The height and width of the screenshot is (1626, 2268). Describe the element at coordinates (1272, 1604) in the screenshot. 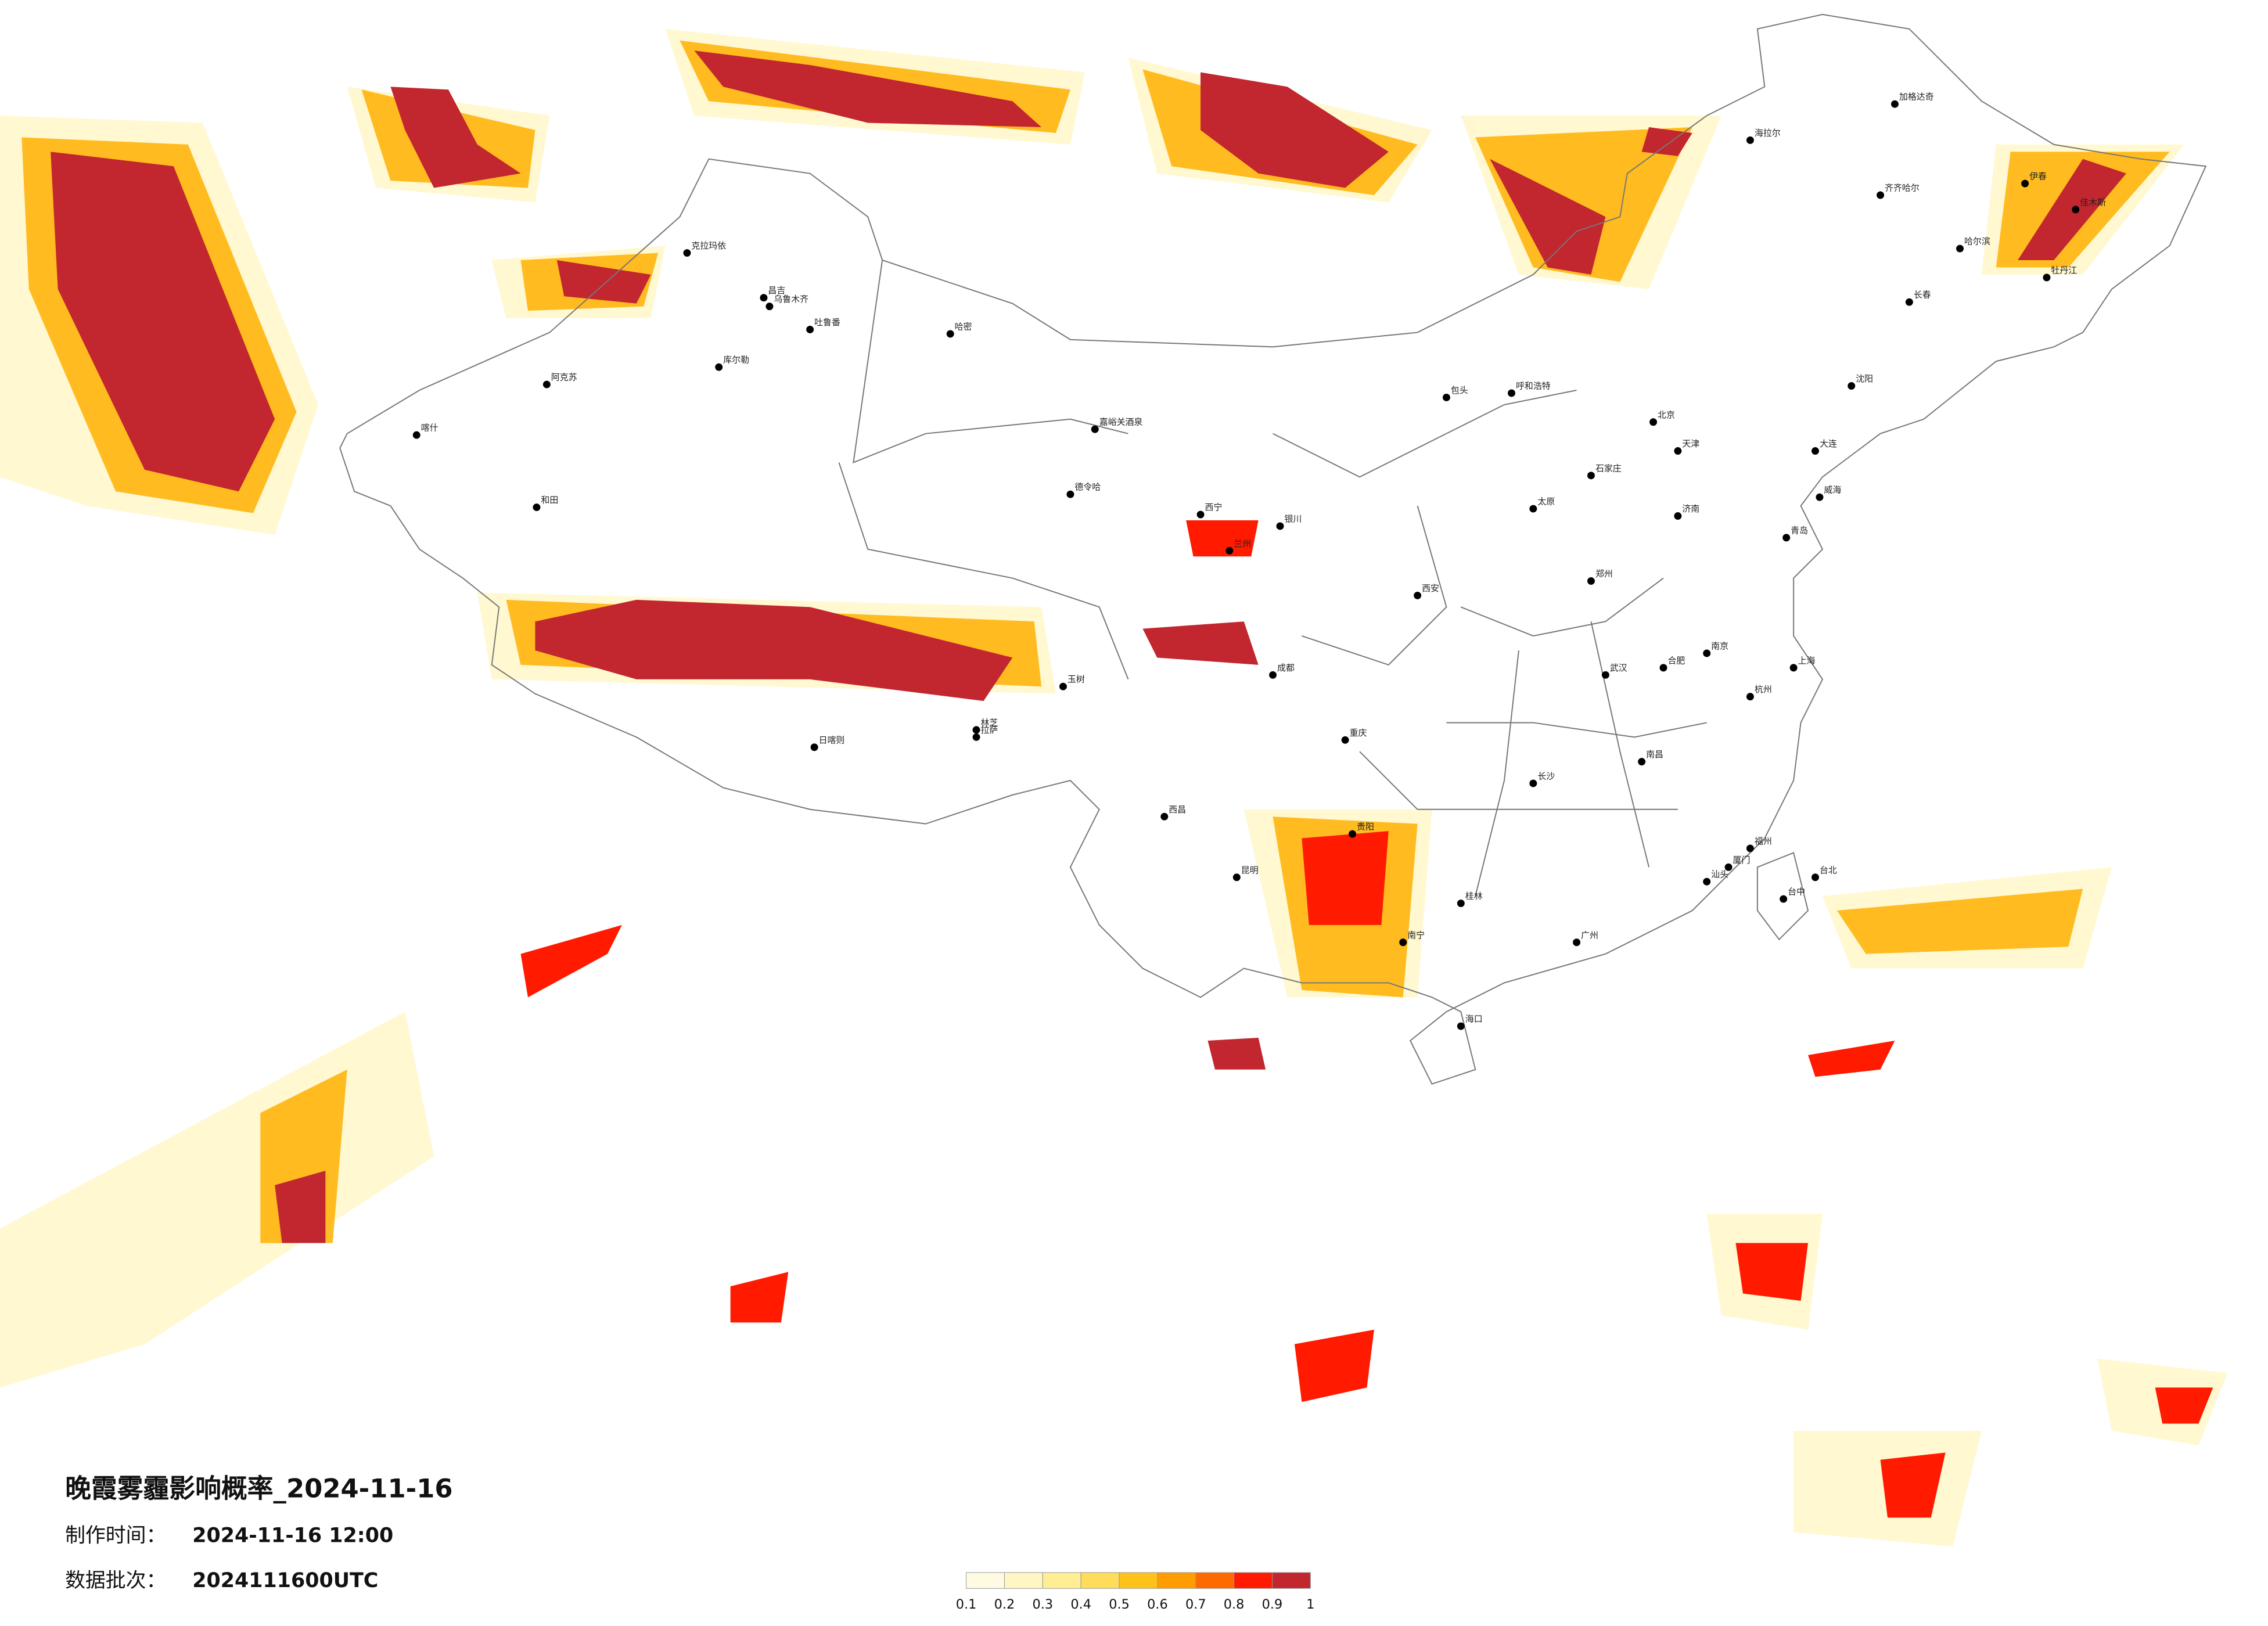

I see `legend-tick-label: 0.9` at that location.